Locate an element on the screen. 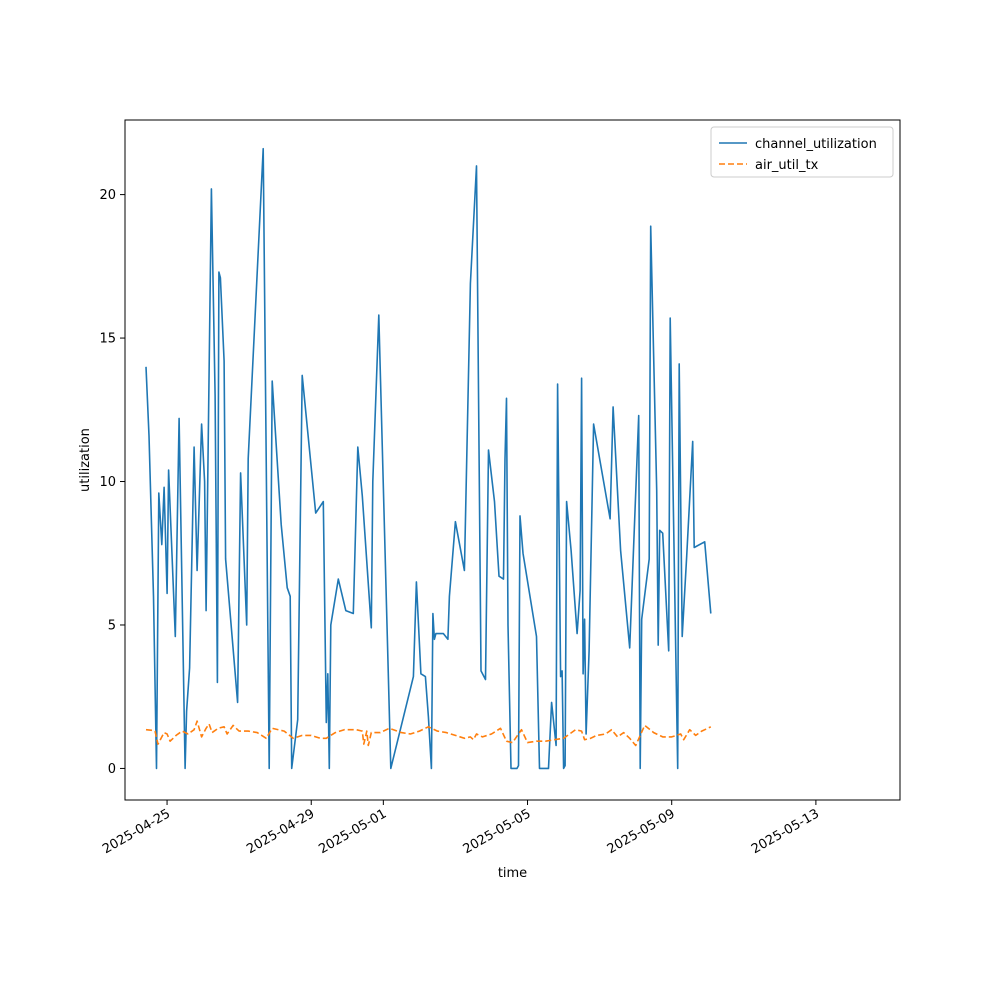 This screenshot has width=1000, height=1000. series-line-air_util_tx is located at coordinates (428, 733).